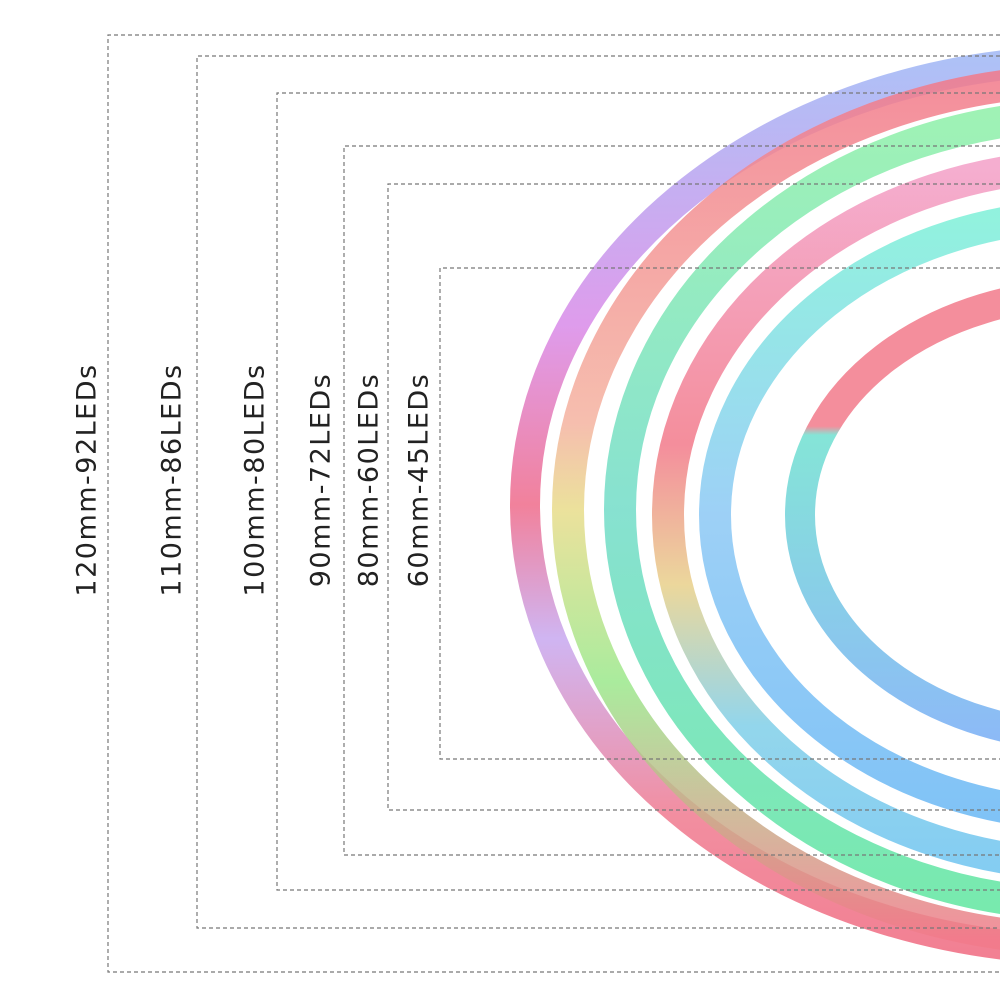  Describe the element at coordinates (87, 479) in the screenshot. I see `size-label: 120mm-92LEDs` at that location.